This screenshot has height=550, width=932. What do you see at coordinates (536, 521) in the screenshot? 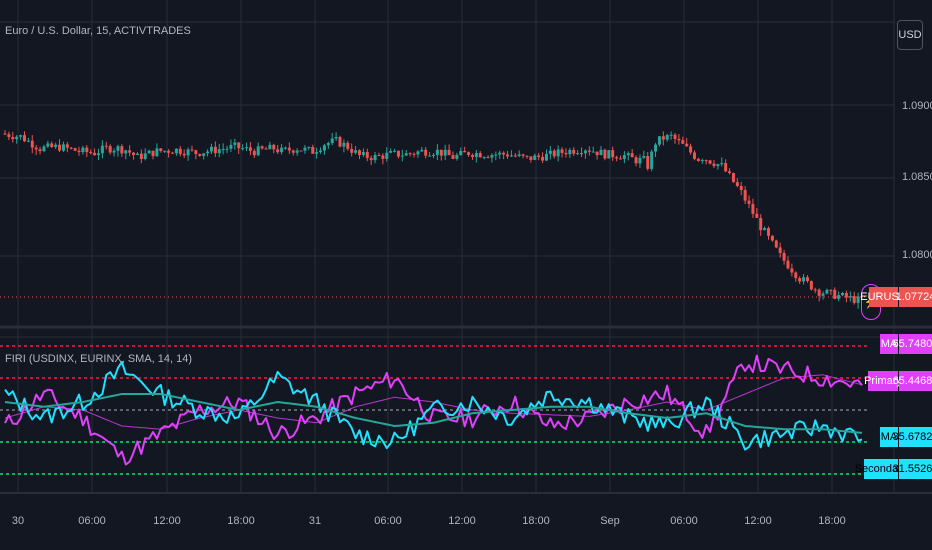
I see `time-tick: 18:00` at bounding box center [536, 521].